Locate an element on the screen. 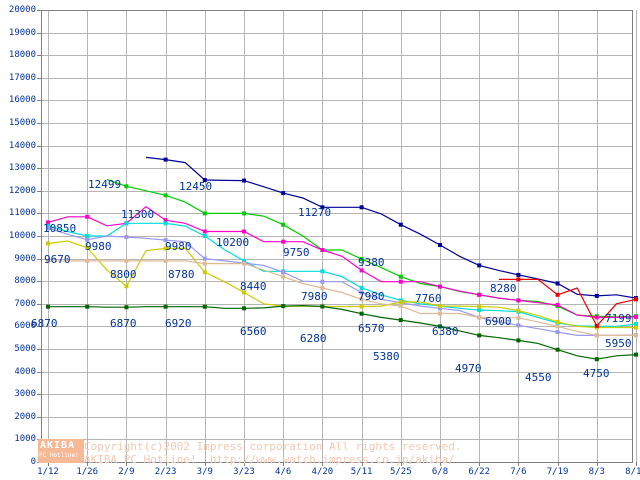  data-point-label: 7199 is located at coordinates (618, 318).